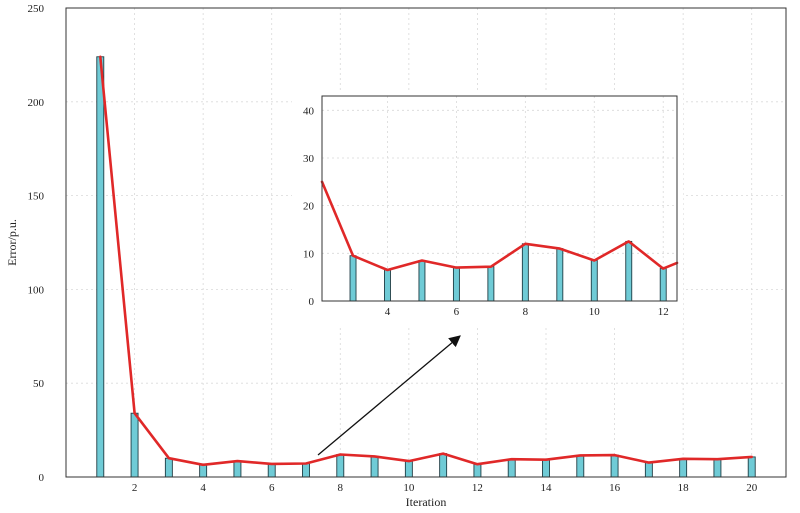 The image size is (800, 513). Describe the element at coordinates (12, 242) in the screenshot. I see `y-axis-label: Error/p.u.` at that location.